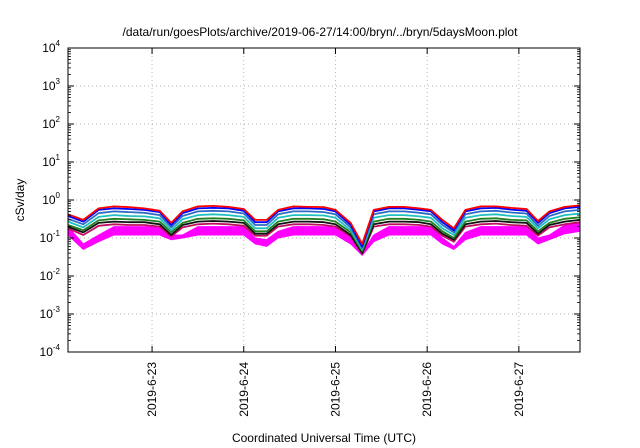  I want to click on x-tick-label: 2019-6-24, so click(244, 389).